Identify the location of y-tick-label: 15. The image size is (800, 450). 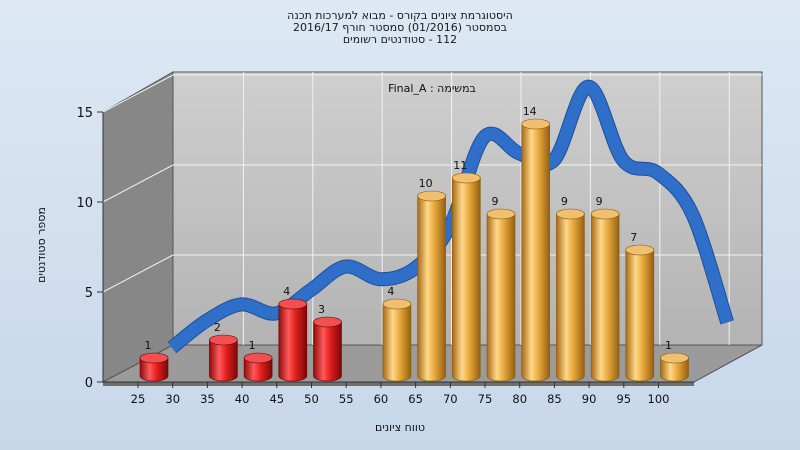
(84, 113).